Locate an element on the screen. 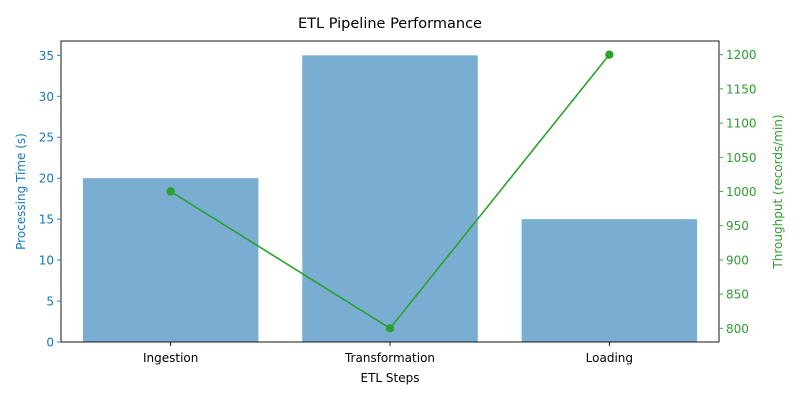  left-tick-label: 30 is located at coordinates (46, 97).